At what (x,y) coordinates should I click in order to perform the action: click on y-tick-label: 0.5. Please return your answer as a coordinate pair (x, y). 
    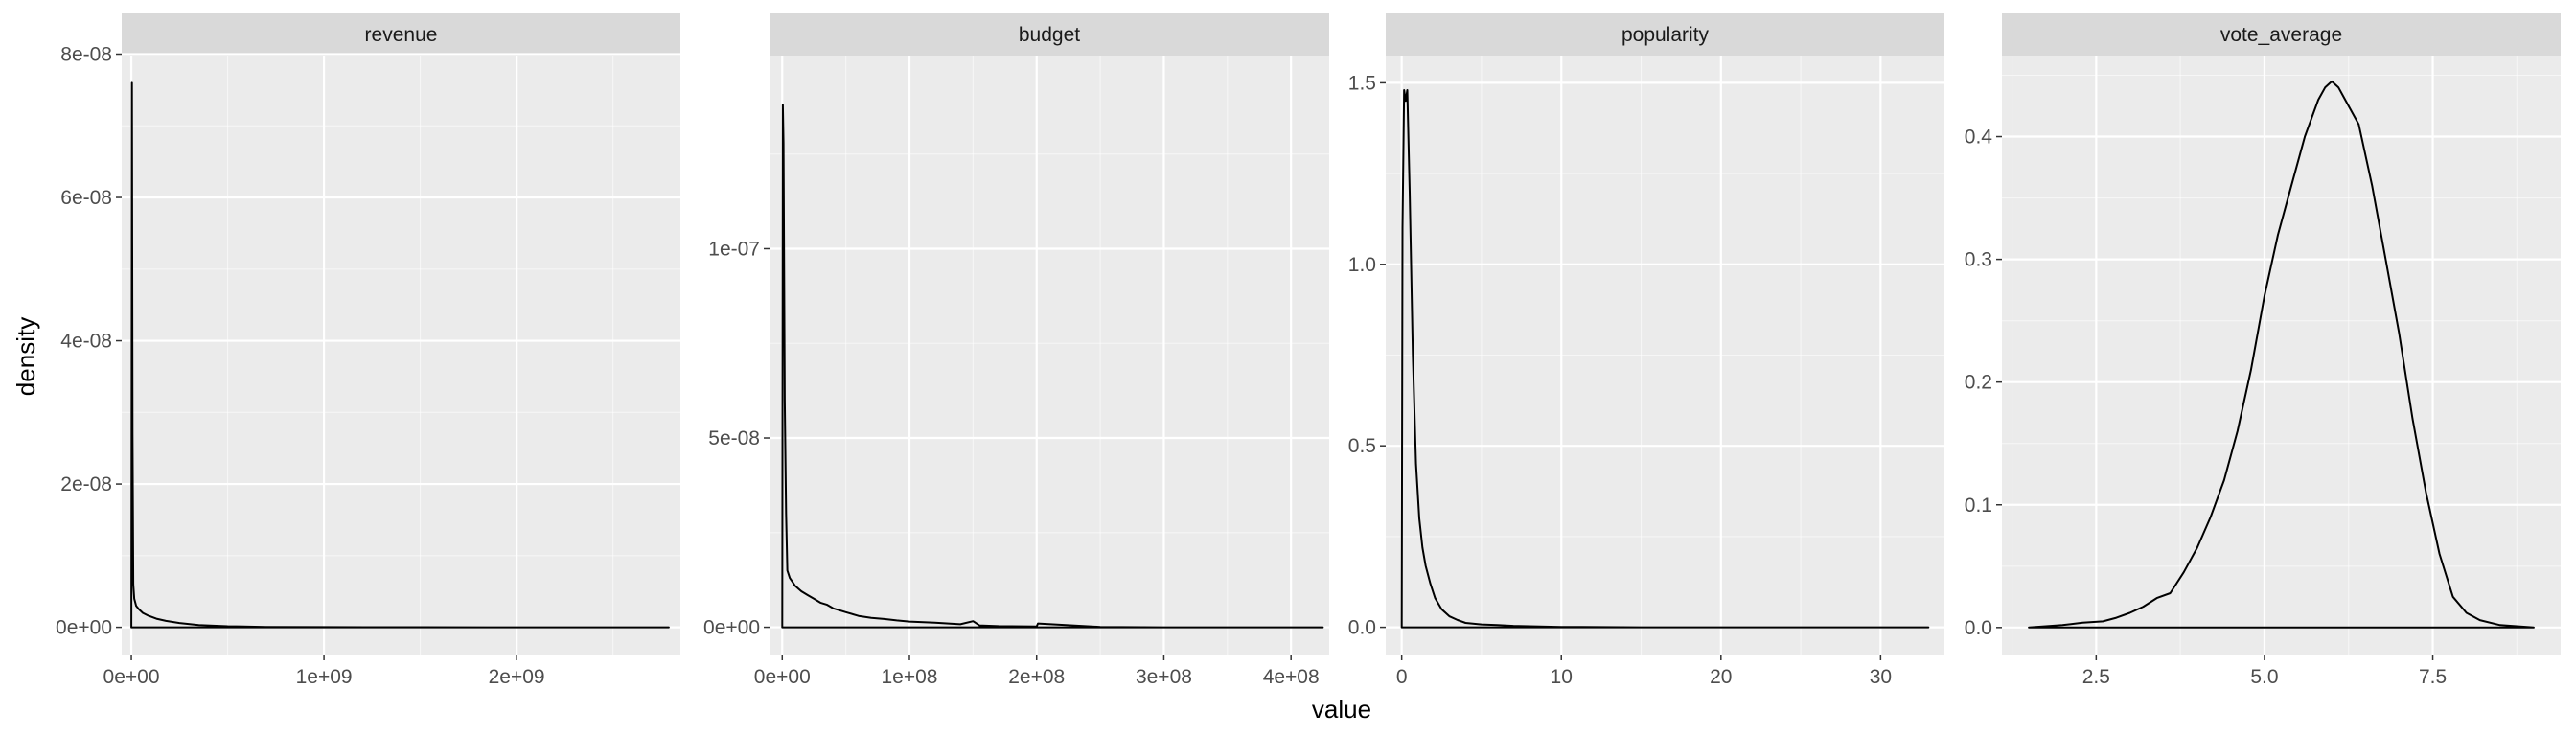
    Looking at the image, I should click on (1362, 446).